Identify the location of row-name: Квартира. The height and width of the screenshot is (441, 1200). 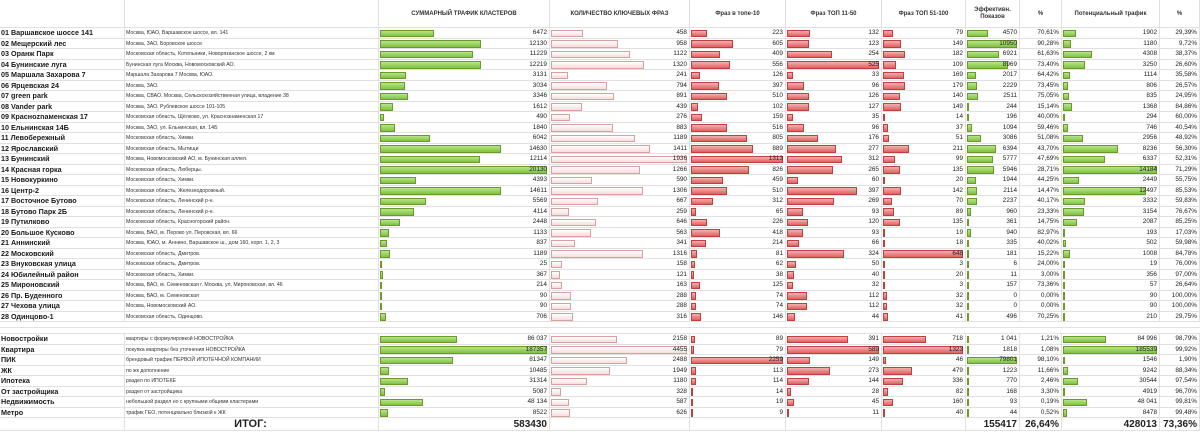
(62, 349).